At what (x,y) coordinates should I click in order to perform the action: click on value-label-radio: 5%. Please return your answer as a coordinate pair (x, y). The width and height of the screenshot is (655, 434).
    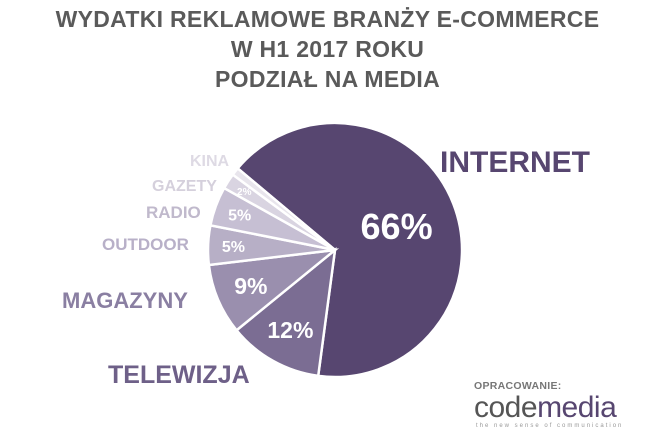
    Looking at the image, I should click on (239, 216).